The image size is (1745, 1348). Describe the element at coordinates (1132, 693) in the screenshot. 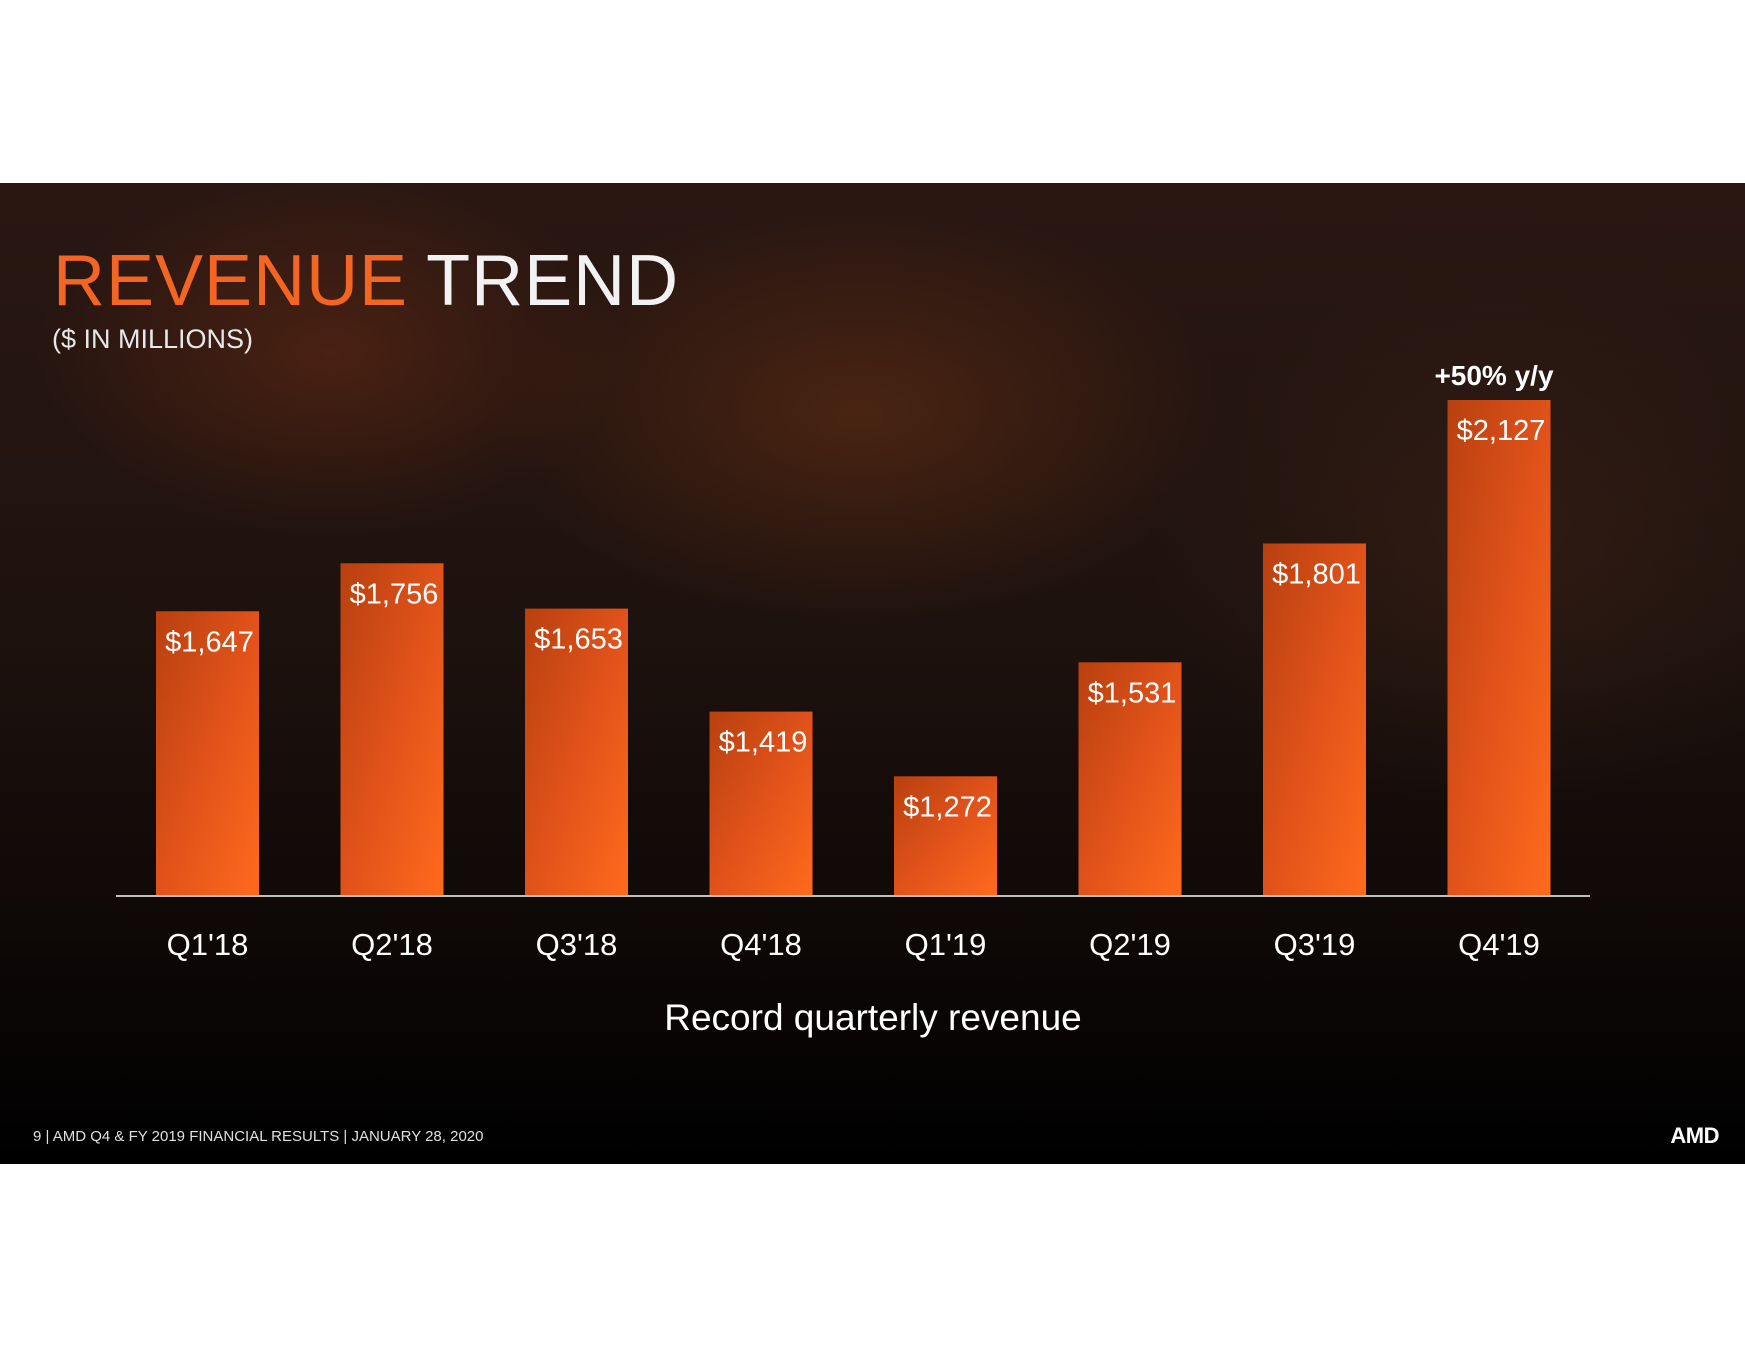

I see `bar-value-label: $1,531` at that location.